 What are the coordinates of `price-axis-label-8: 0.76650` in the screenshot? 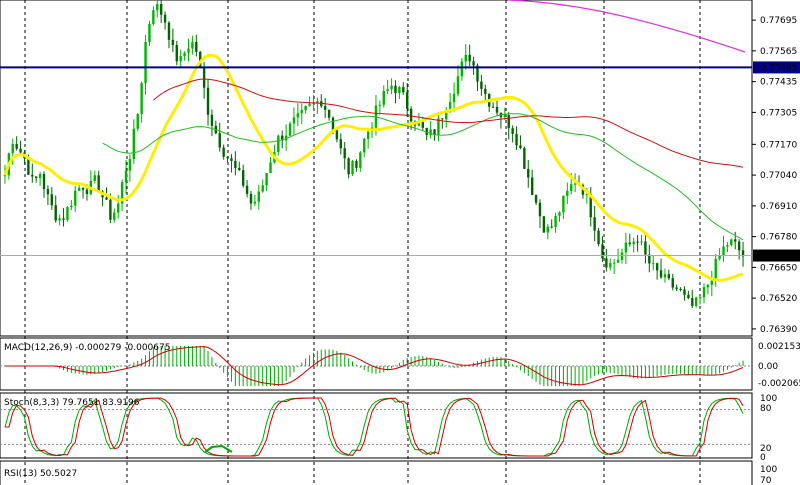 It's located at (778, 268).